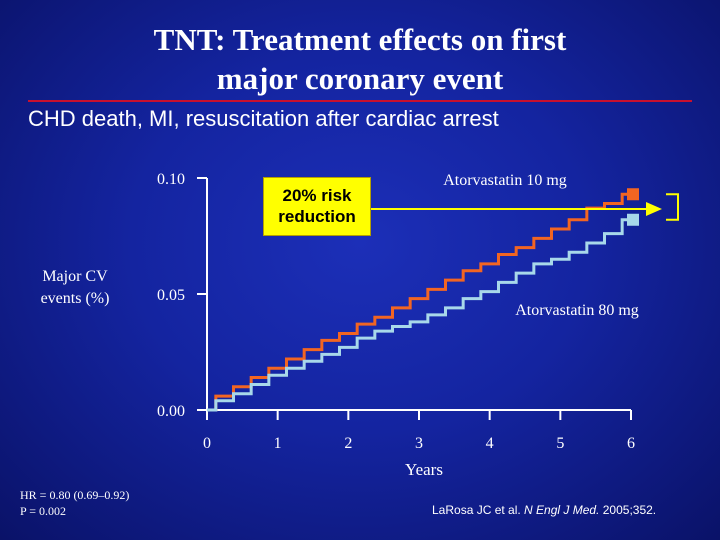 The image size is (720, 540). What do you see at coordinates (278, 443) in the screenshot?
I see `x-tick-label: 1` at bounding box center [278, 443].